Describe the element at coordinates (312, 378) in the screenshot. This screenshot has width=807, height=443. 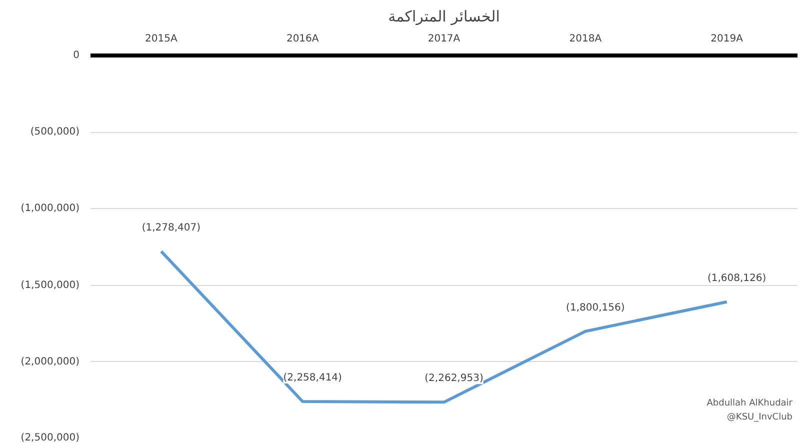
I see `data-label: (2,258,414)` at that location.